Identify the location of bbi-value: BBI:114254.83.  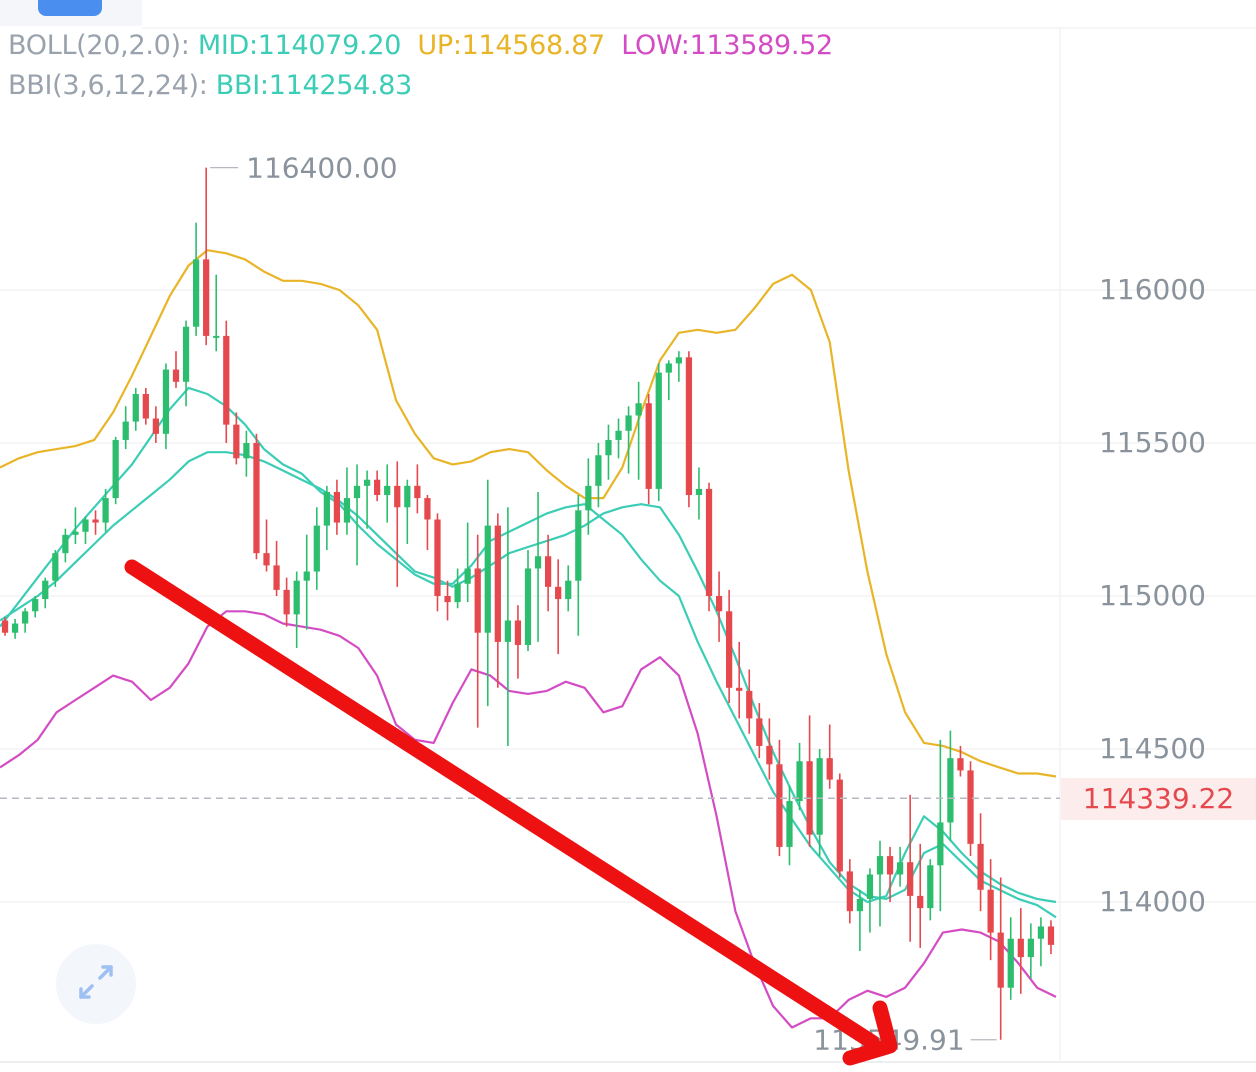
(314, 85).